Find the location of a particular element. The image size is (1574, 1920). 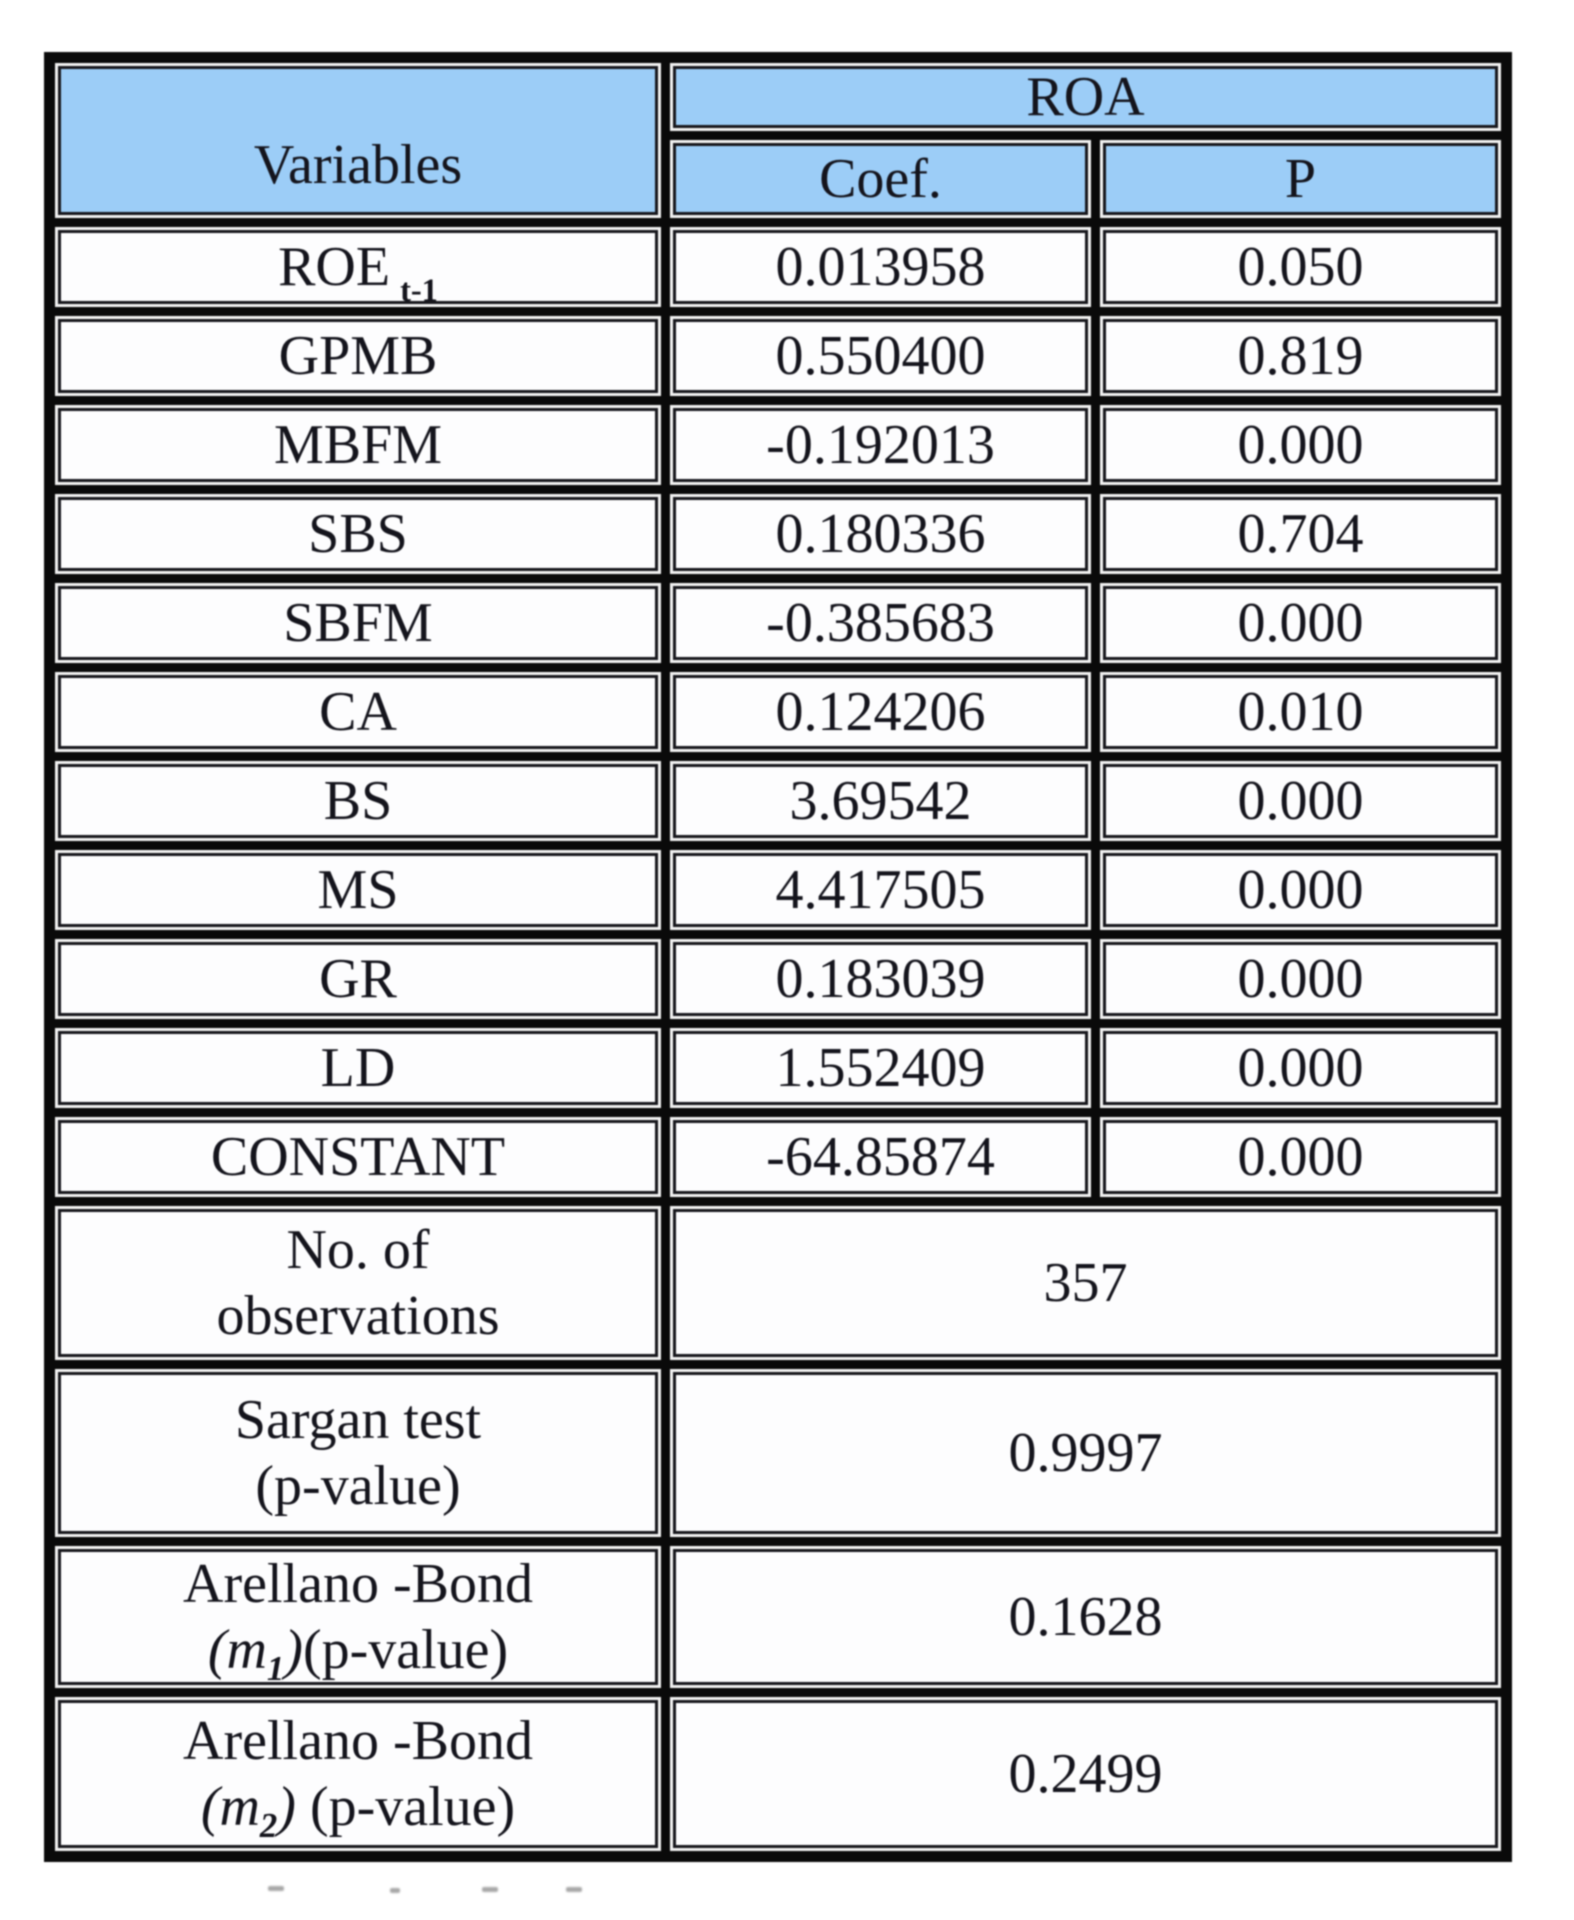

p-value-cell: 0.010 is located at coordinates (1300, 712).